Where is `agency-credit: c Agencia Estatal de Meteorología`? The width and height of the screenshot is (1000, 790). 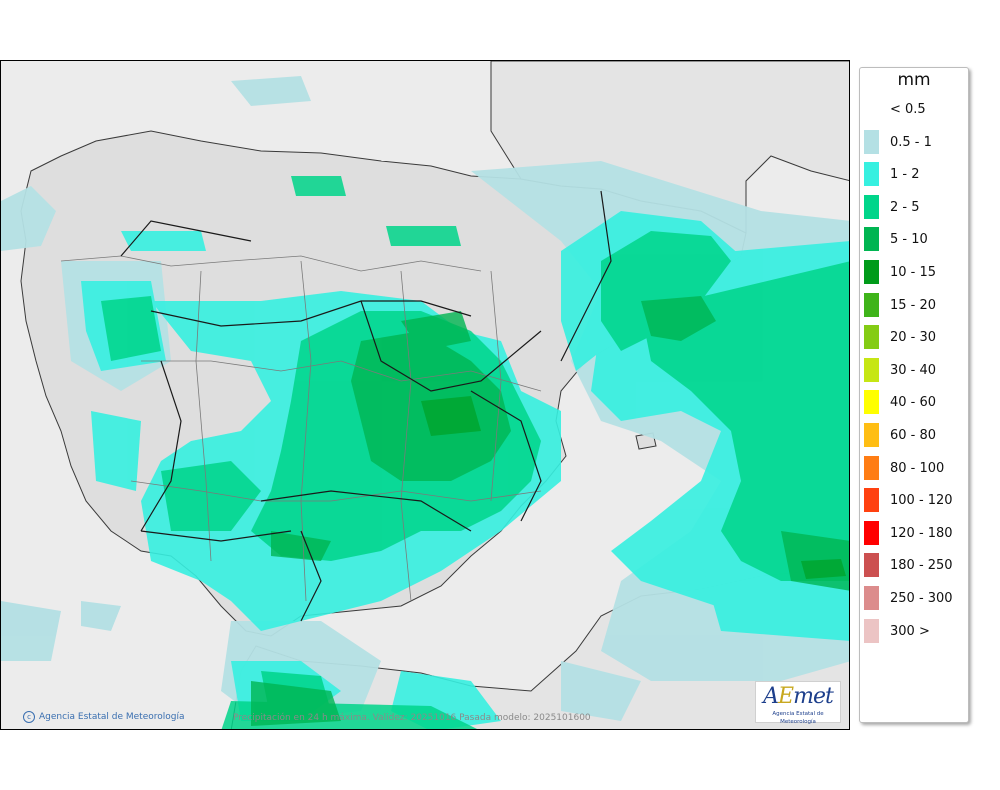 agency-credit: c Agencia Estatal de Meteorología is located at coordinates (104, 717).